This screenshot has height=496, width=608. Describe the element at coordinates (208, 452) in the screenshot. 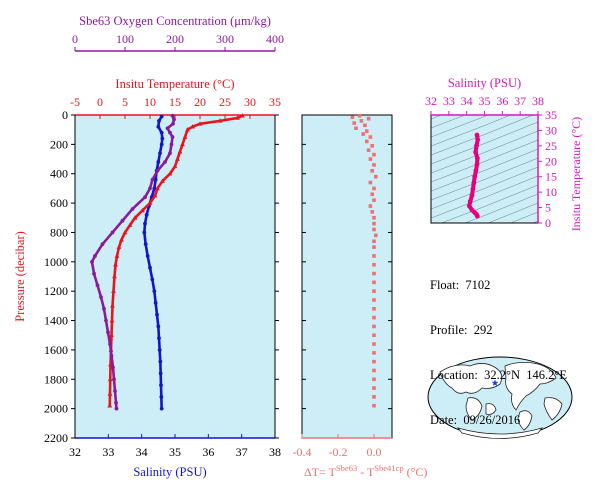

I see `salinity-tick-label: 36` at that location.